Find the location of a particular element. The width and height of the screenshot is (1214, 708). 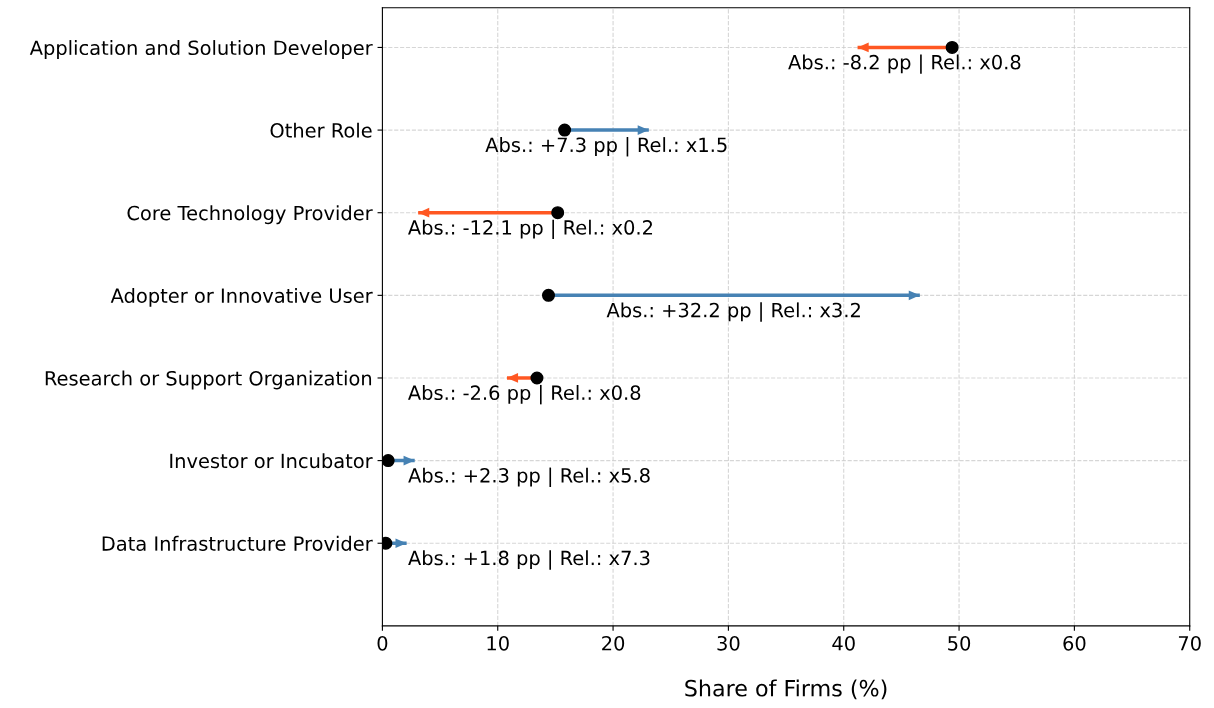

y-tick-label: Investor or Incubator is located at coordinates (271, 461).